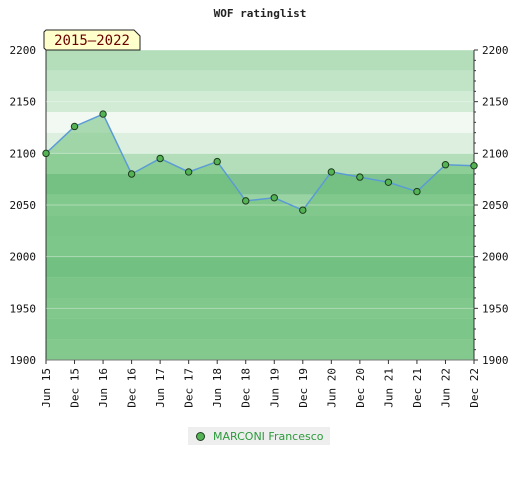 The width and height of the screenshot is (520, 480). What do you see at coordinates (495, 102) in the screenshot?
I see `y-tick-label-right: 2150` at bounding box center [495, 102].